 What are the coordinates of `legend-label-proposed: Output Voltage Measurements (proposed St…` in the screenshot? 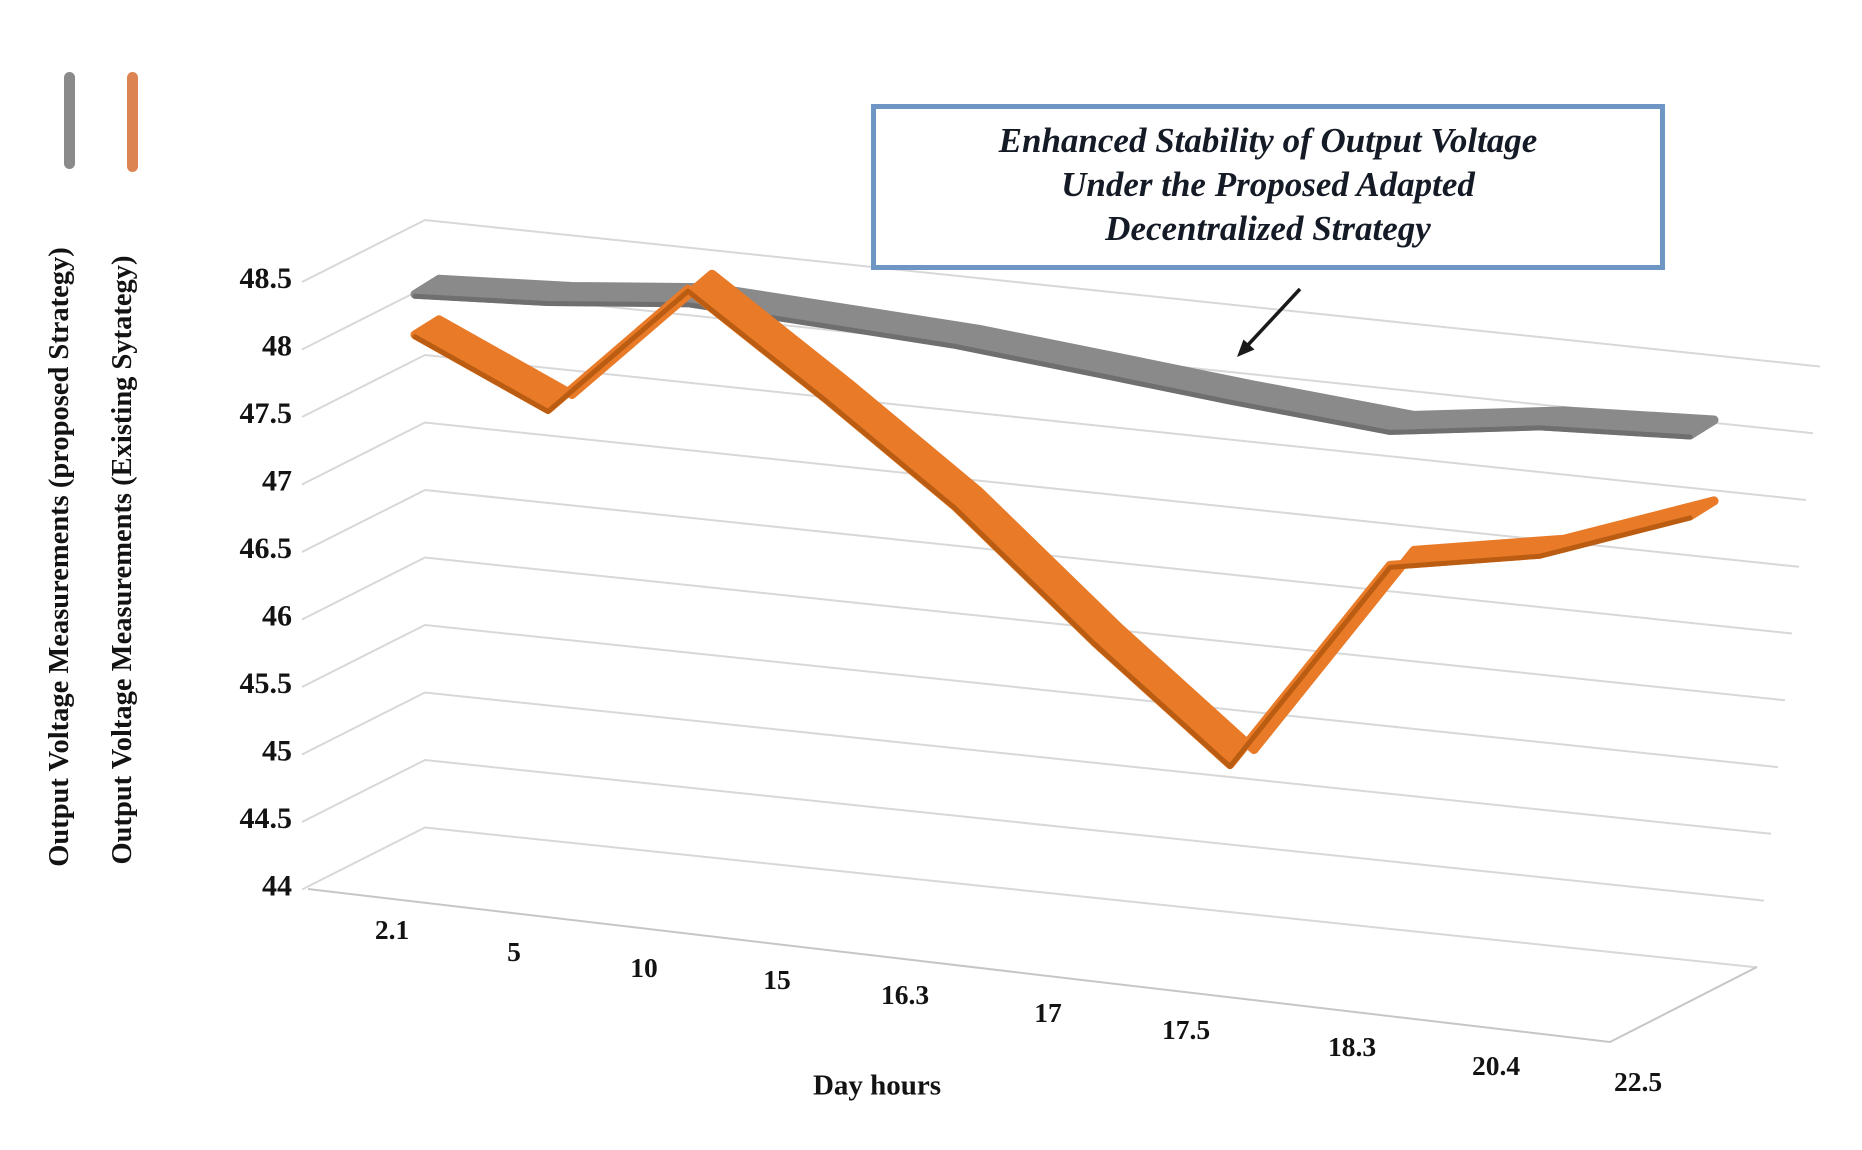 It's located at (59, 557).